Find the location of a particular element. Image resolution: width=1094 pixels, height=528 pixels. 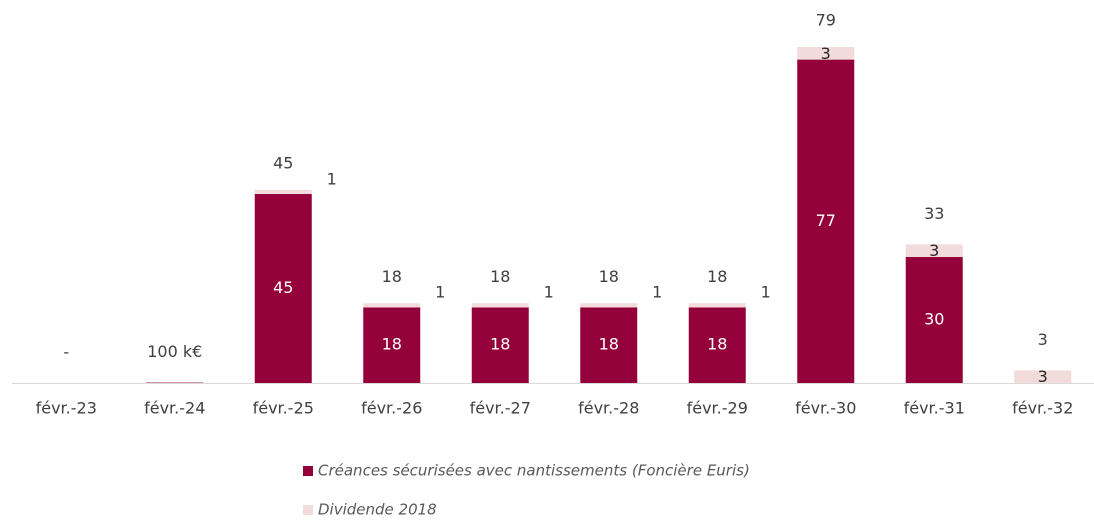

x-tick-label: févr.-32 is located at coordinates (1042, 408).